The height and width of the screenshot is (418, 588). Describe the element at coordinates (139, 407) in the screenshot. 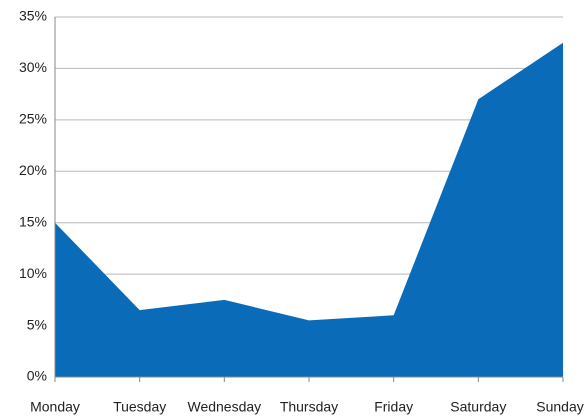

I see `x-tick-label: Tuesday` at that location.